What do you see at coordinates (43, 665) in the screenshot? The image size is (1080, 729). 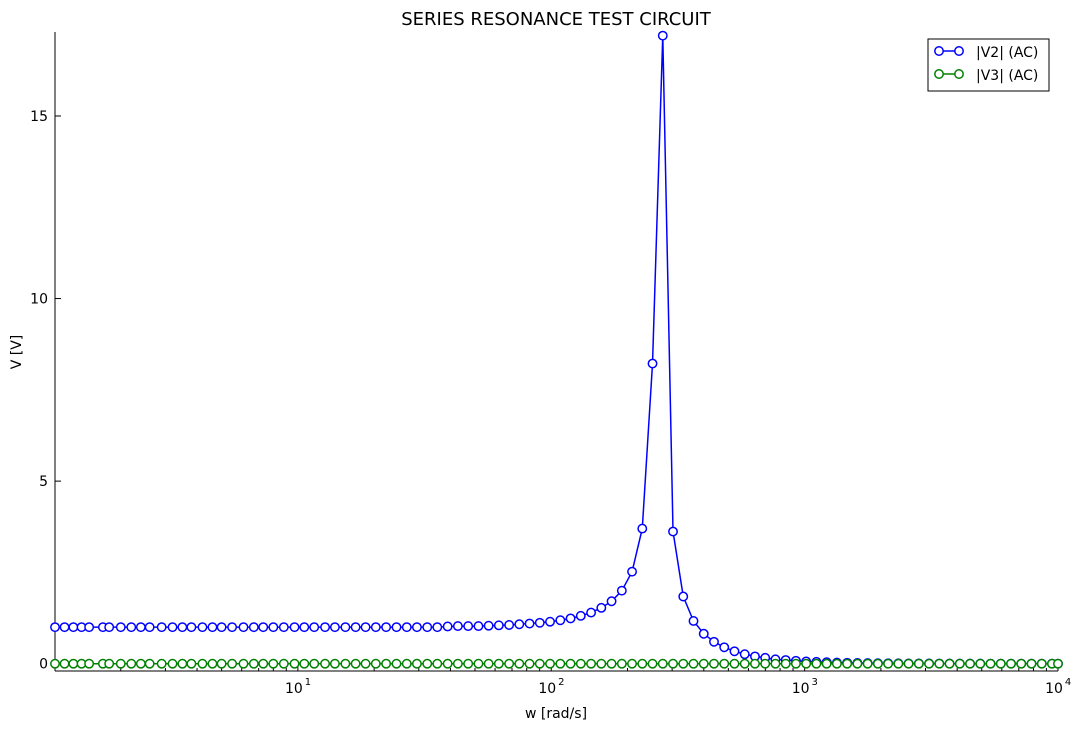 I see `y-tick-label-0: 0` at bounding box center [43, 665].